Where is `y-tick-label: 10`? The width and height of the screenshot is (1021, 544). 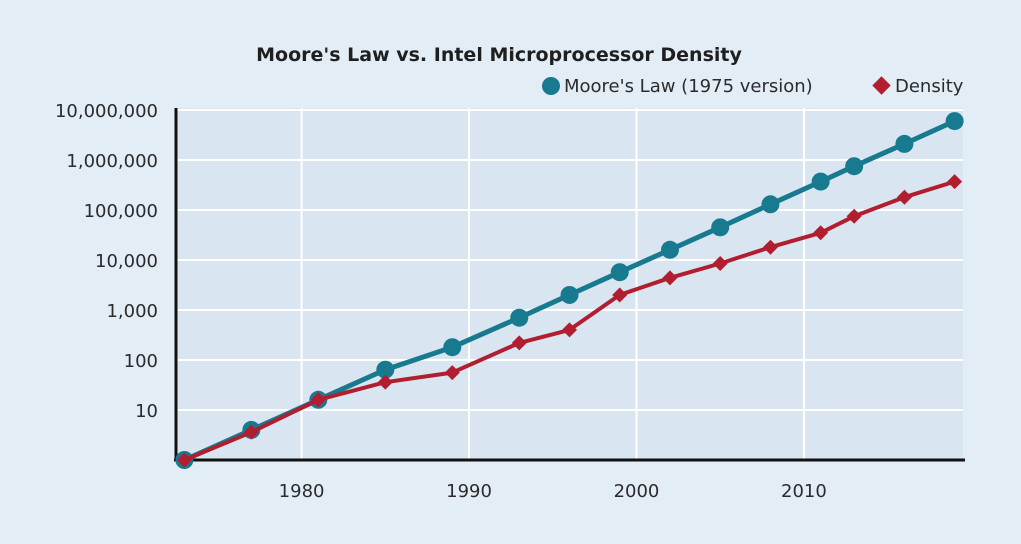 y-tick-label: 10 is located at coordinates (146, 411).